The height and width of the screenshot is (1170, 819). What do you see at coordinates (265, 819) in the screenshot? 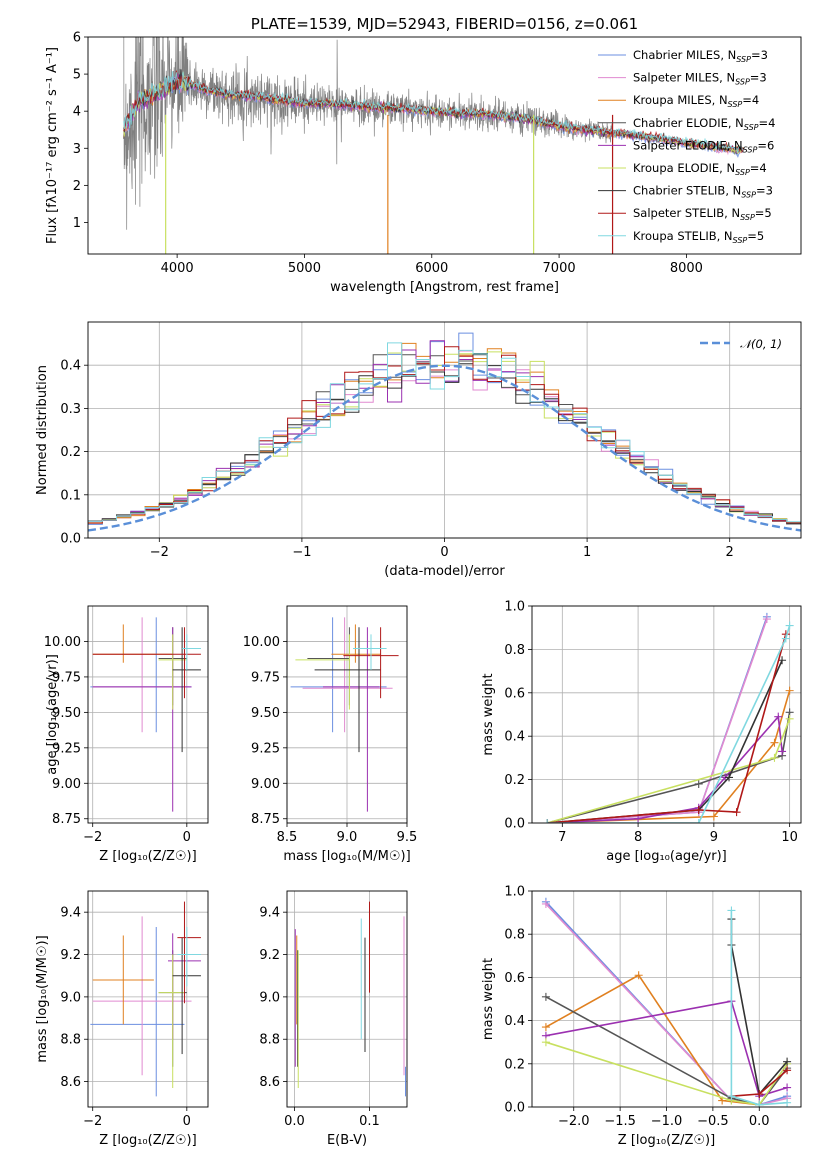
I see `y-tick-label: 8.75` at bounding box center [265, 819].